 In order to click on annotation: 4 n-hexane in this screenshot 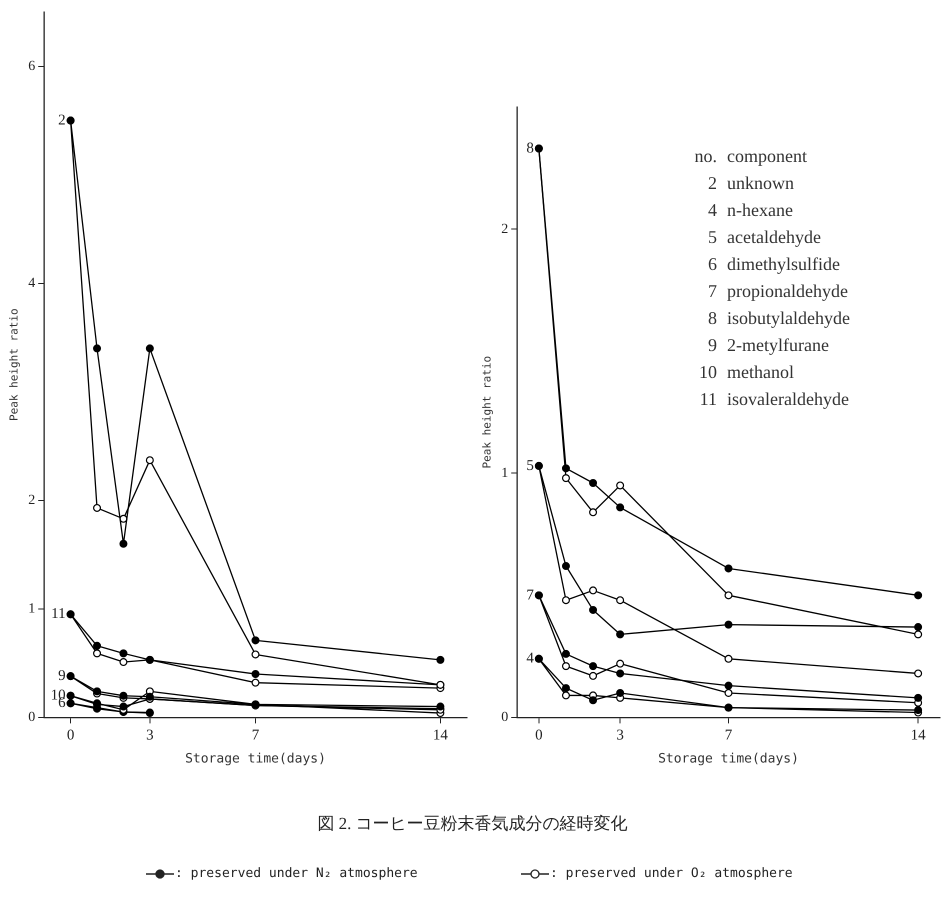, I will do `click(750, 210)`.